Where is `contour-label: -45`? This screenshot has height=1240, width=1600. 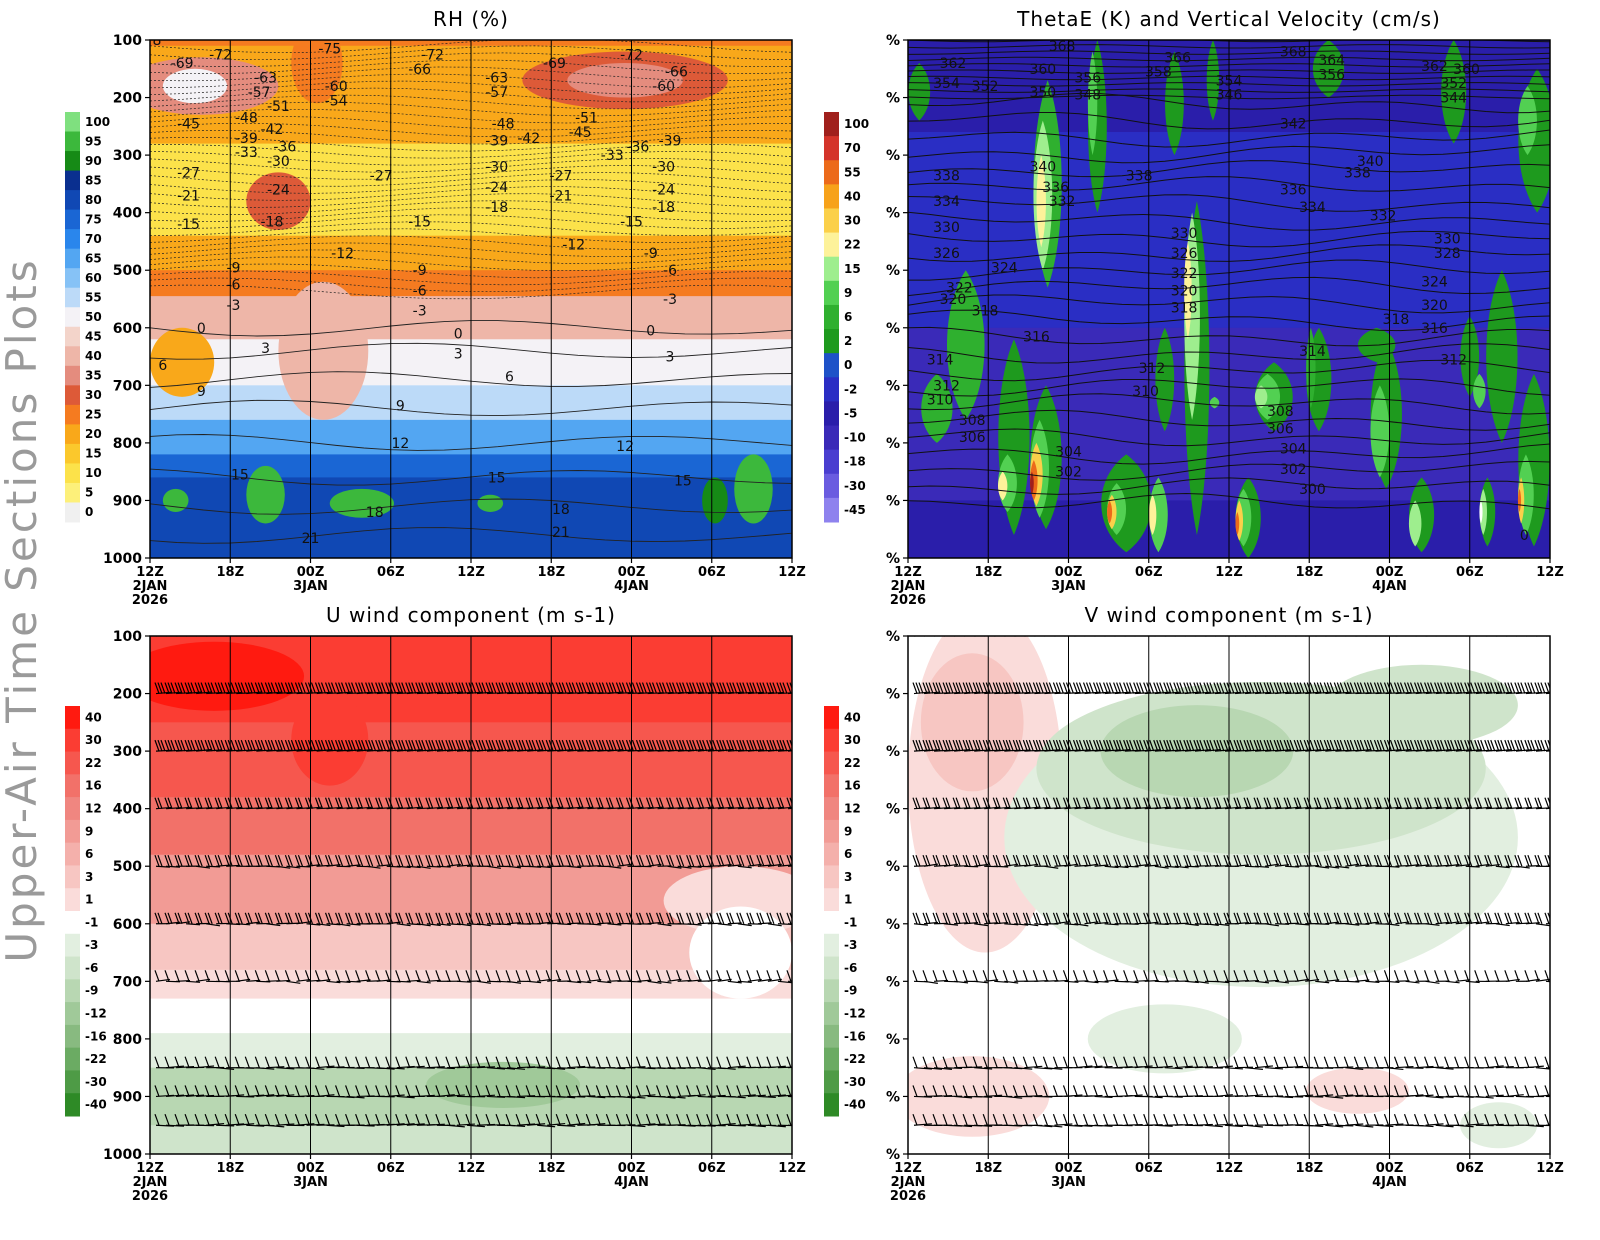
contour-label: -45 is located at coordinates (188, 124).